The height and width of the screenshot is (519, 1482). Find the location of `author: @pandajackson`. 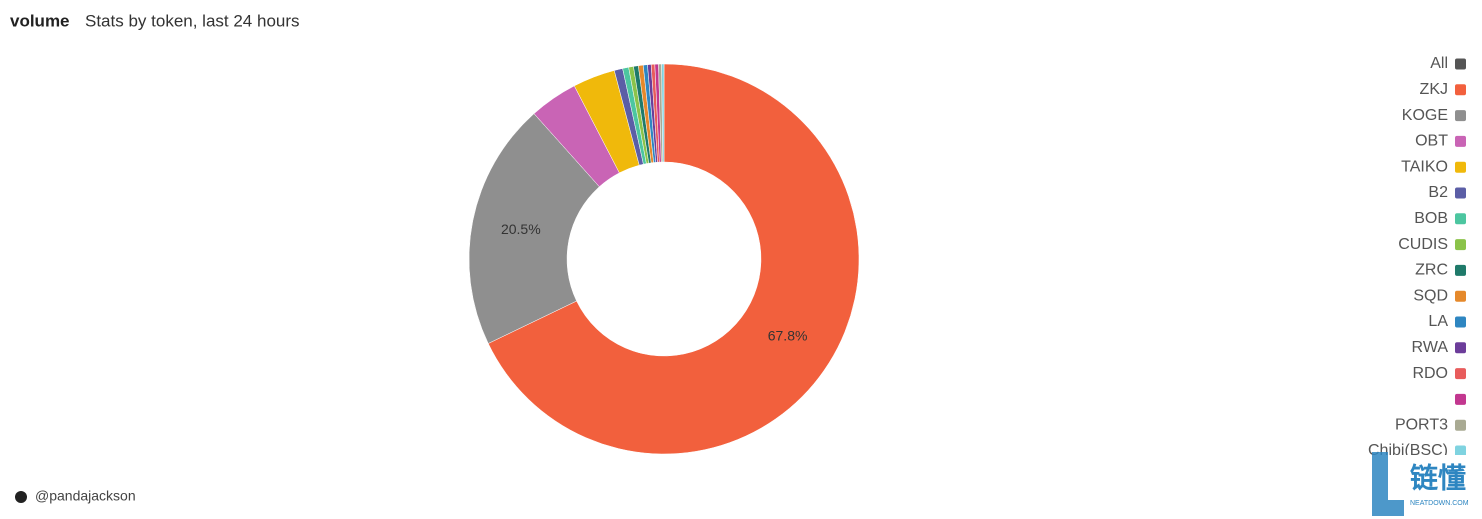

author: @pandajackson is located at coordinates (75, 496).